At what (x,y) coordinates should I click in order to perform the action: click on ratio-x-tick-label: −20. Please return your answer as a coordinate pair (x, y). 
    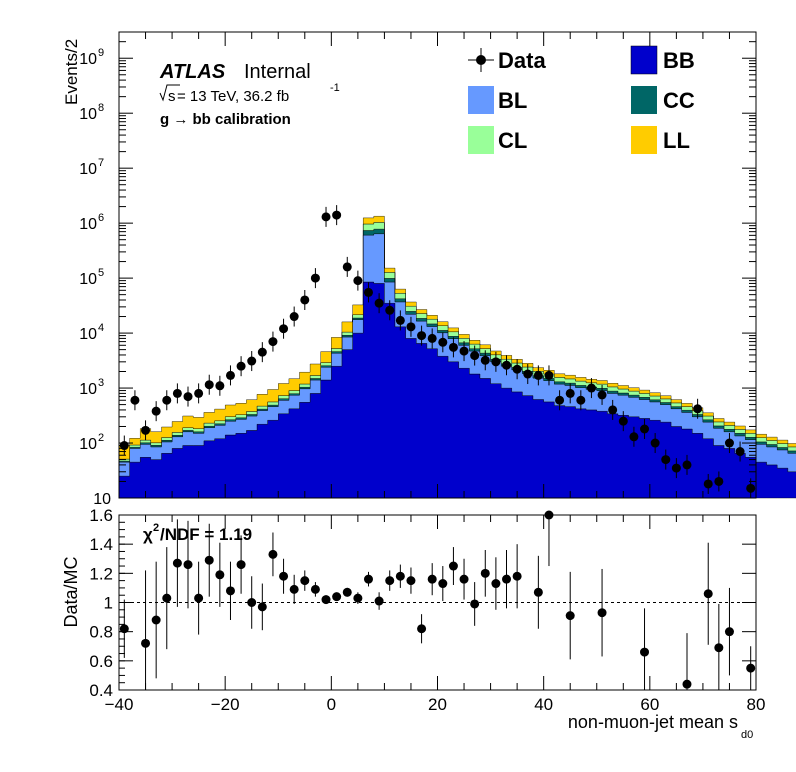
    Looking at the image, I should click on (225, 704).